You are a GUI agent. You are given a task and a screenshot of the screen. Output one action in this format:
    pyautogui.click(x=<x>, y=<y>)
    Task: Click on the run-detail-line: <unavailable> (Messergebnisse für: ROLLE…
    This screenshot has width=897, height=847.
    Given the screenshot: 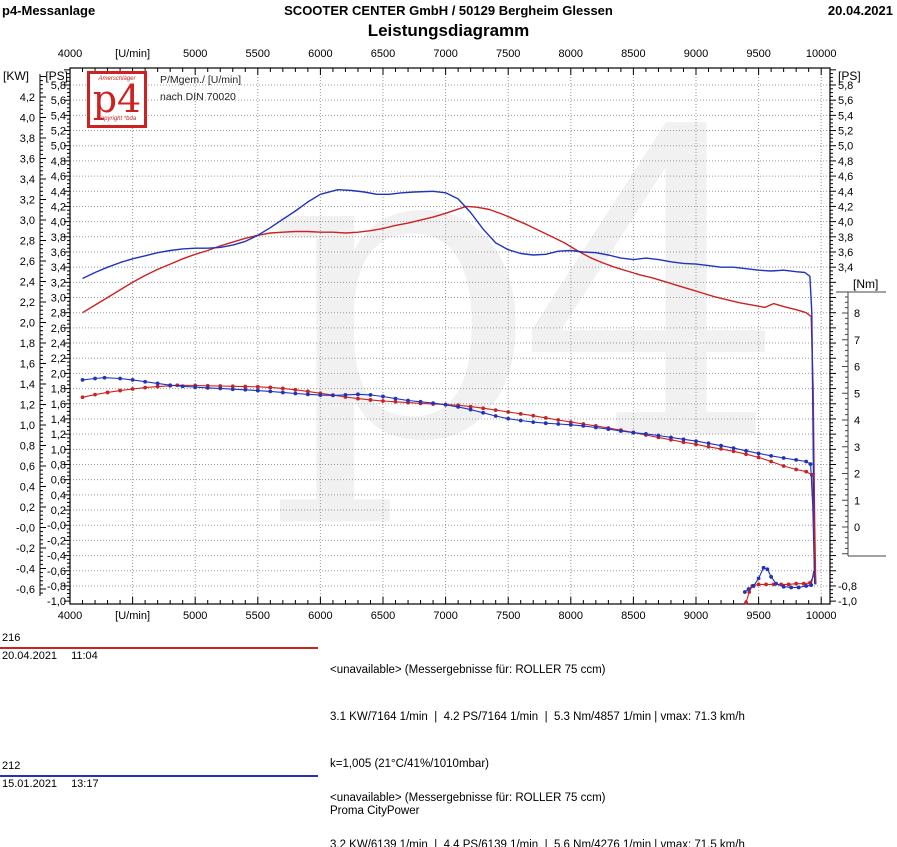 What is the action you would take?
    pyautogui.click(x=468, y=670)
    